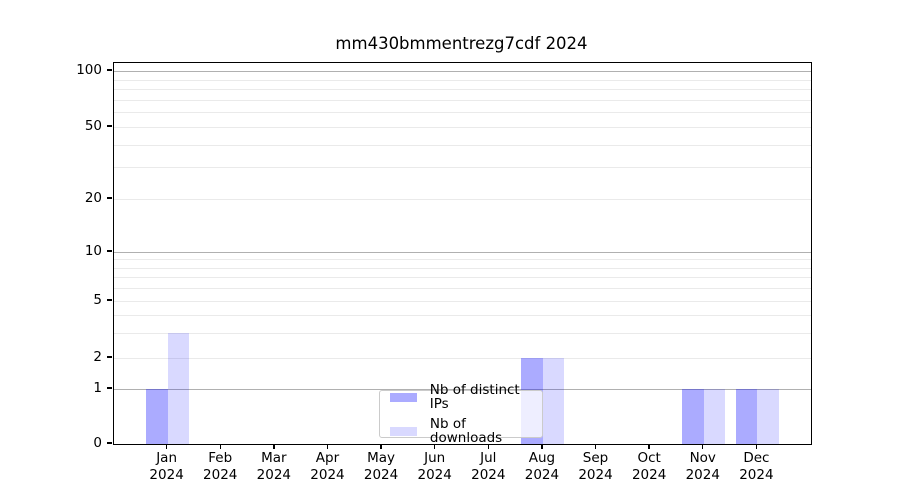 The image size is (900, 500). I want to click on x-tick-label-sep: Sep 2024, so click(595, 466).